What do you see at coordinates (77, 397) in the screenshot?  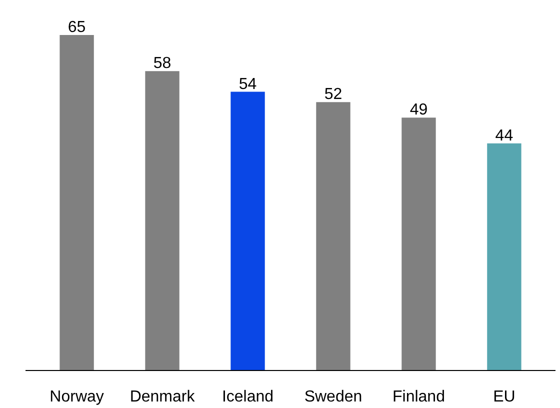 I see `x-tick-label: Norway` at bounding box center [77, 397].